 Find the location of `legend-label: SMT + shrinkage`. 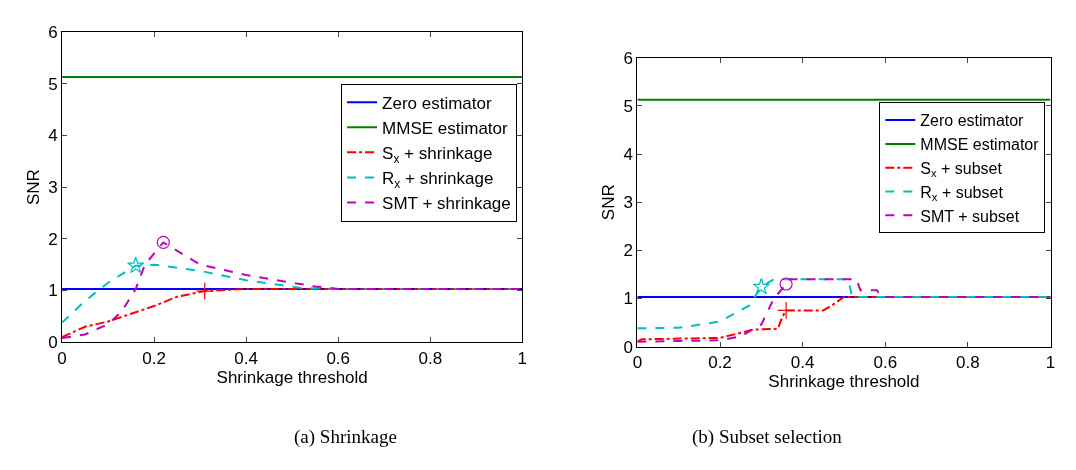

legend-label: SMT + shrinkage is located at coordinates (446, 204).